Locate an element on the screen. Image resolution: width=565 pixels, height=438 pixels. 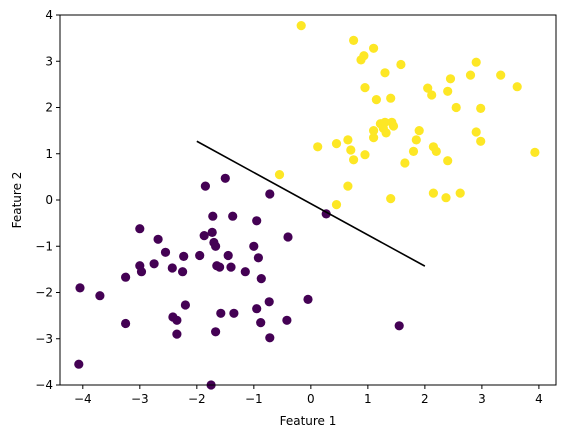
decision-boundary-line is located at coordinates (311, 203).